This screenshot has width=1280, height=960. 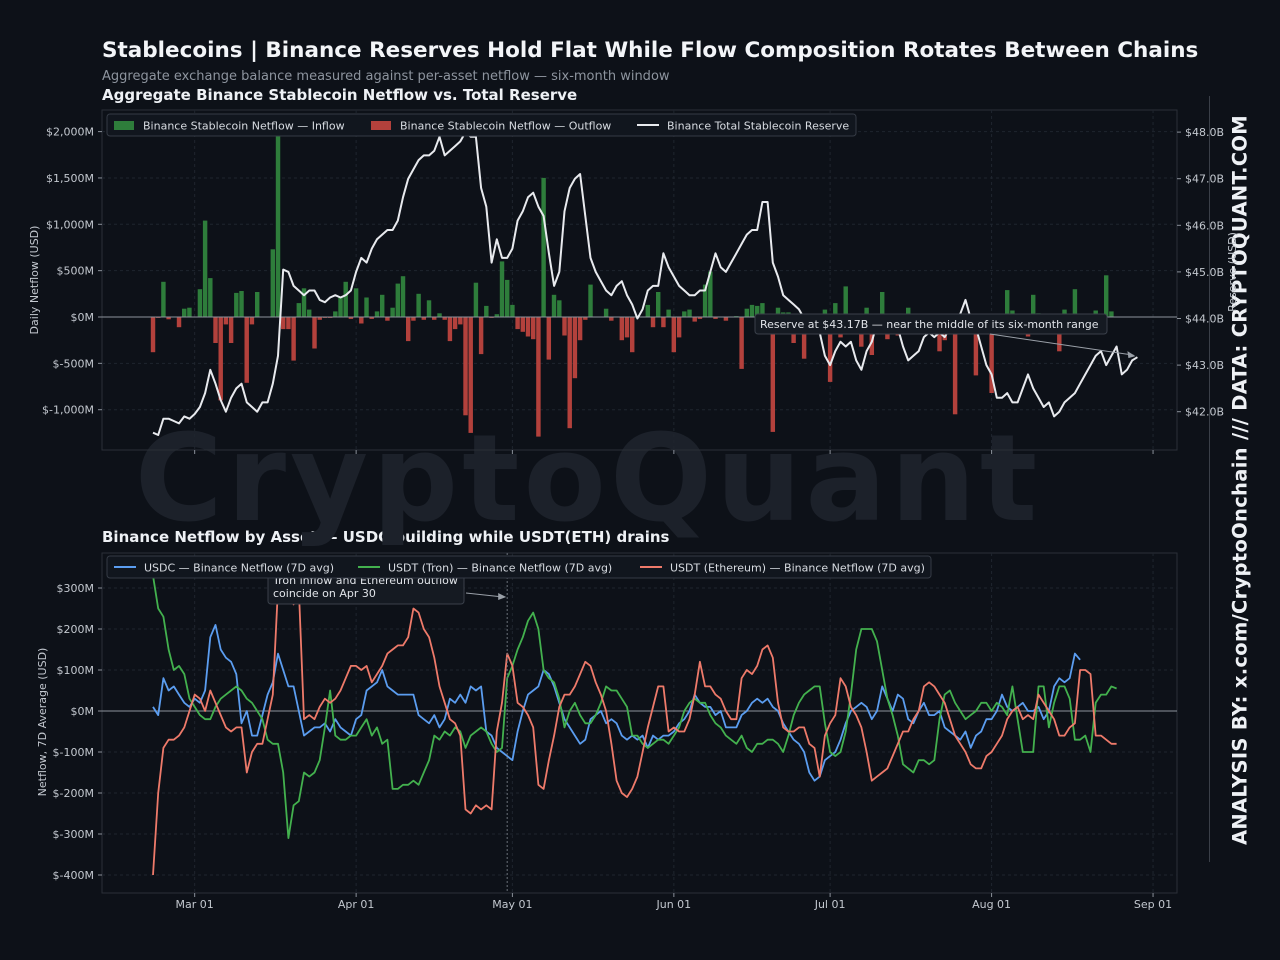 I want to click on reserve-annotation-arrow, so click(x=1061, y=344).